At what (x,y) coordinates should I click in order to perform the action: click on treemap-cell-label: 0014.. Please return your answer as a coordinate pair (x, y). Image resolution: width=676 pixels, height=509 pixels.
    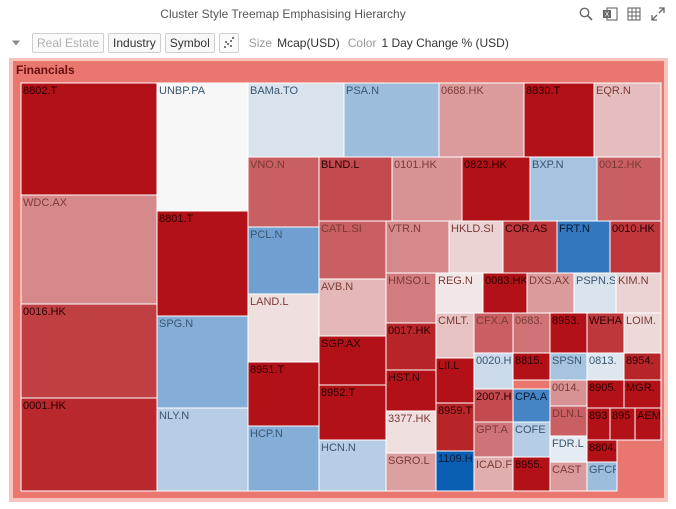
    Looking at the image, I should click on (566, 388).